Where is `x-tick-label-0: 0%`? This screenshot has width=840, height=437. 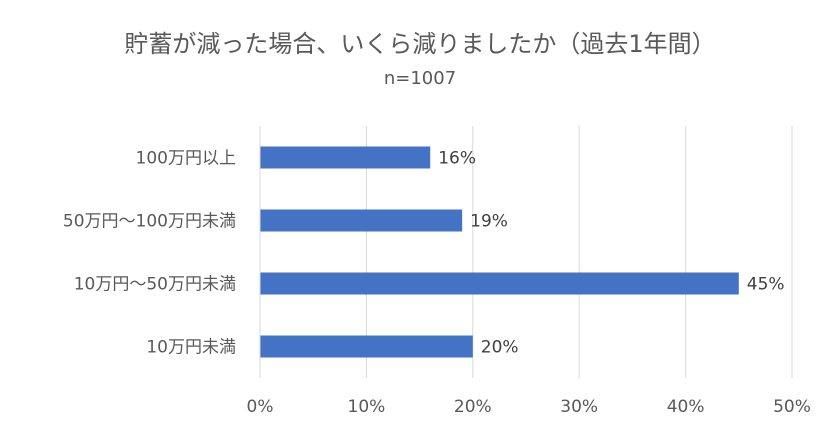
x-tick-label-0: 0% is located at coordinates (260, 407).